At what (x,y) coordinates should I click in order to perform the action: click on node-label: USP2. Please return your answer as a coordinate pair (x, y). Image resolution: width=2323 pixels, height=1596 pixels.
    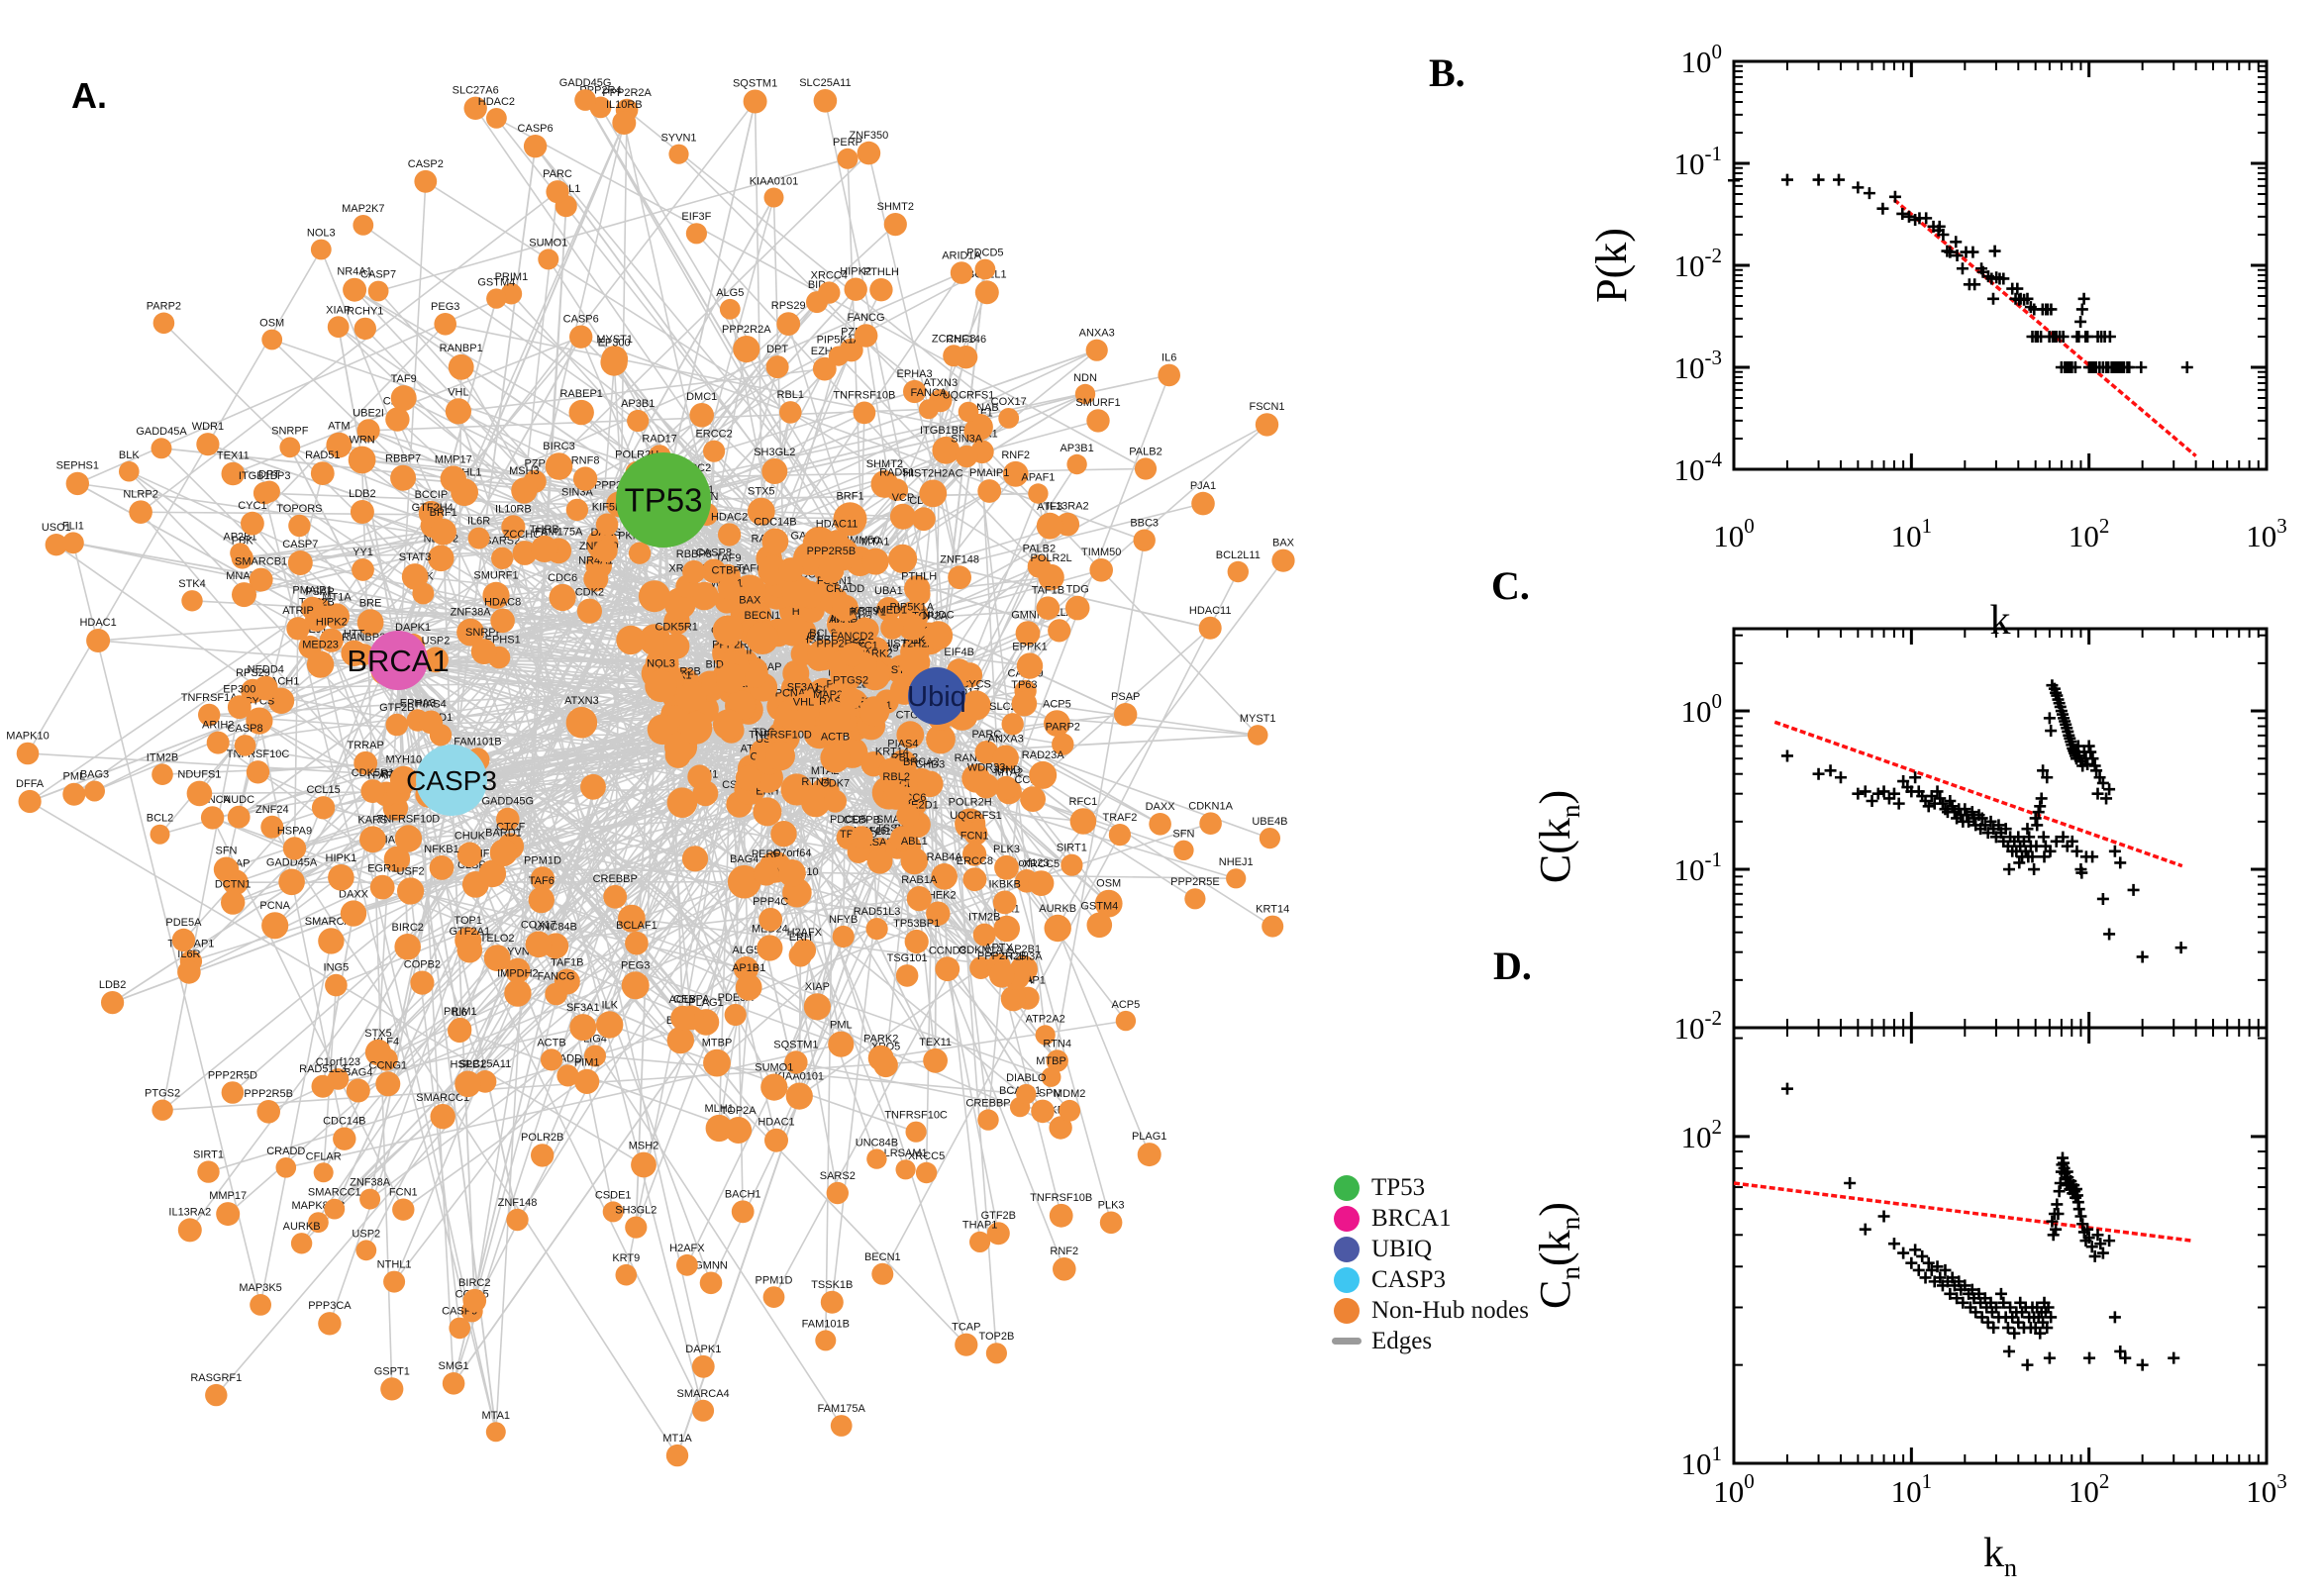
    Looking at the image, I should click on (436, 641).